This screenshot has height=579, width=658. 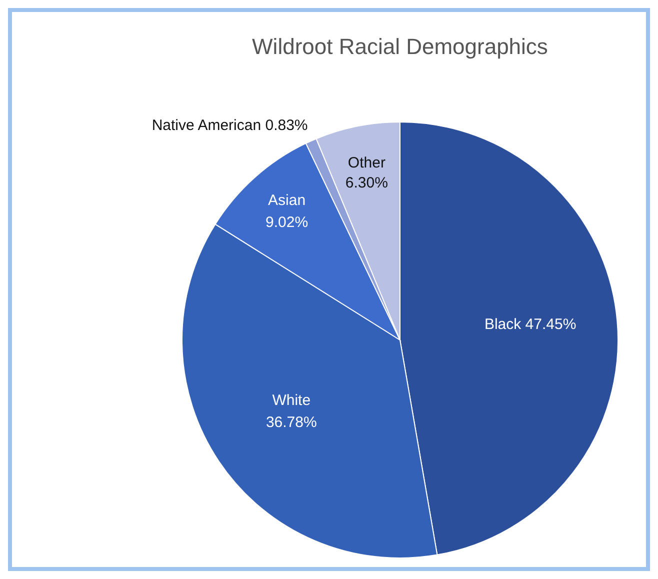 I want to click on slice-label: Other, so click(x=367, y=163).